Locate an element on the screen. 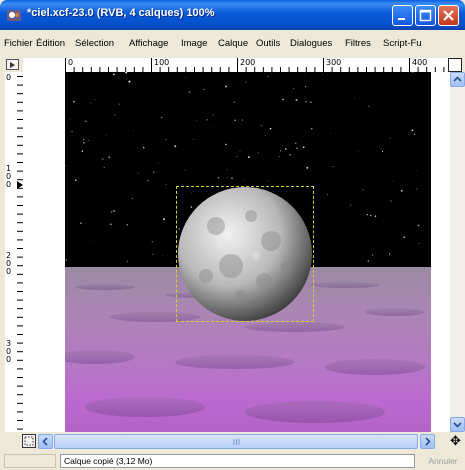 This screenshot has height=470, width=465. close-icon is located at coordinates (448, 15).